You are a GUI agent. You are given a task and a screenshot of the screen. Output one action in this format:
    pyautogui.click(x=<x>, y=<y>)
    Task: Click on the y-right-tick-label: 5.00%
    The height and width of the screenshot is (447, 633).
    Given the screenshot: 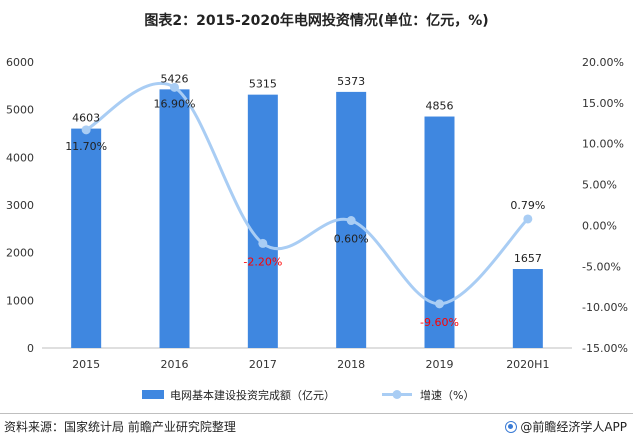 What is the action you would take?
    pyautogui.click(x=599, y=185)
    